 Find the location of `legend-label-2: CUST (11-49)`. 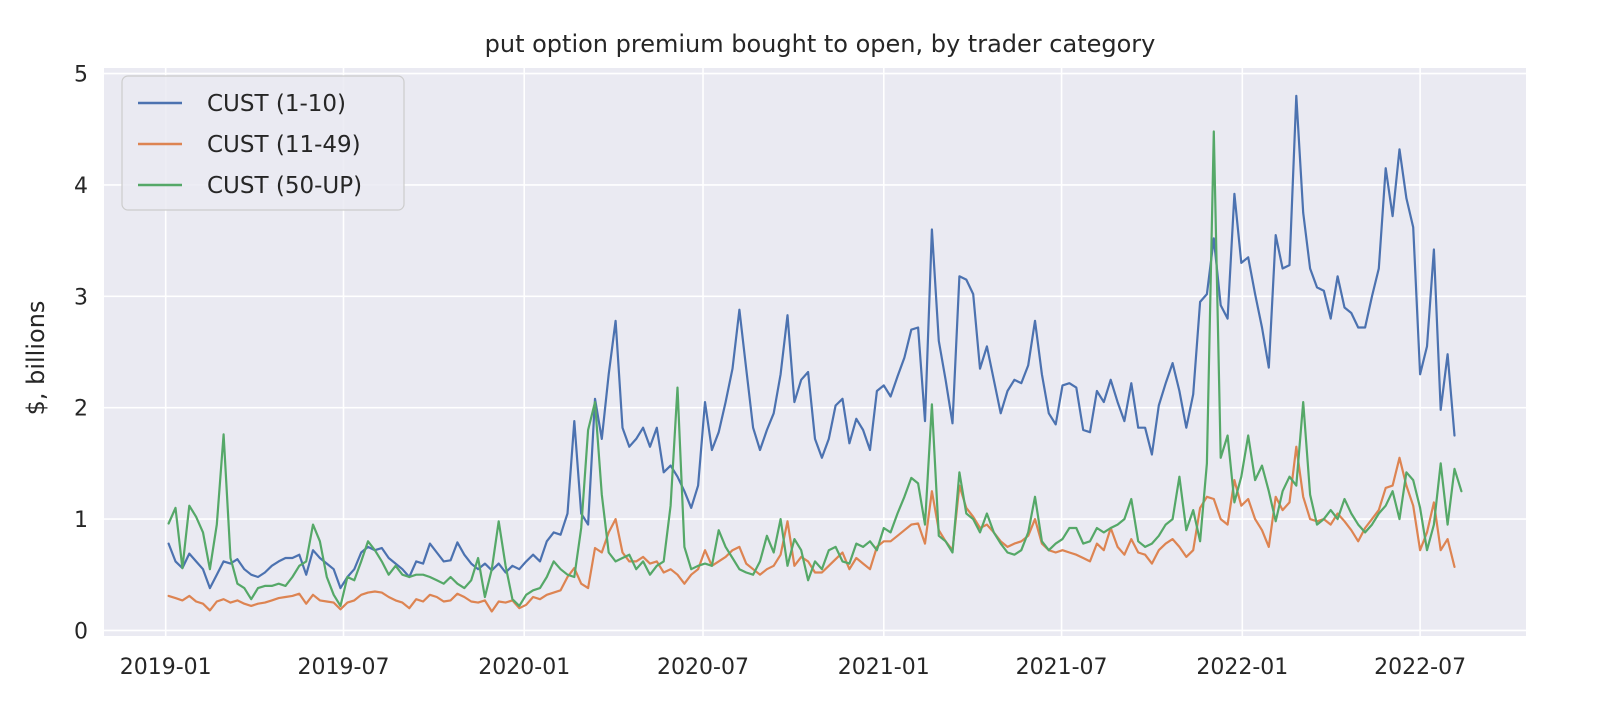

legend-label-2: CUST (11-49) is located at coordinates (284, 145).